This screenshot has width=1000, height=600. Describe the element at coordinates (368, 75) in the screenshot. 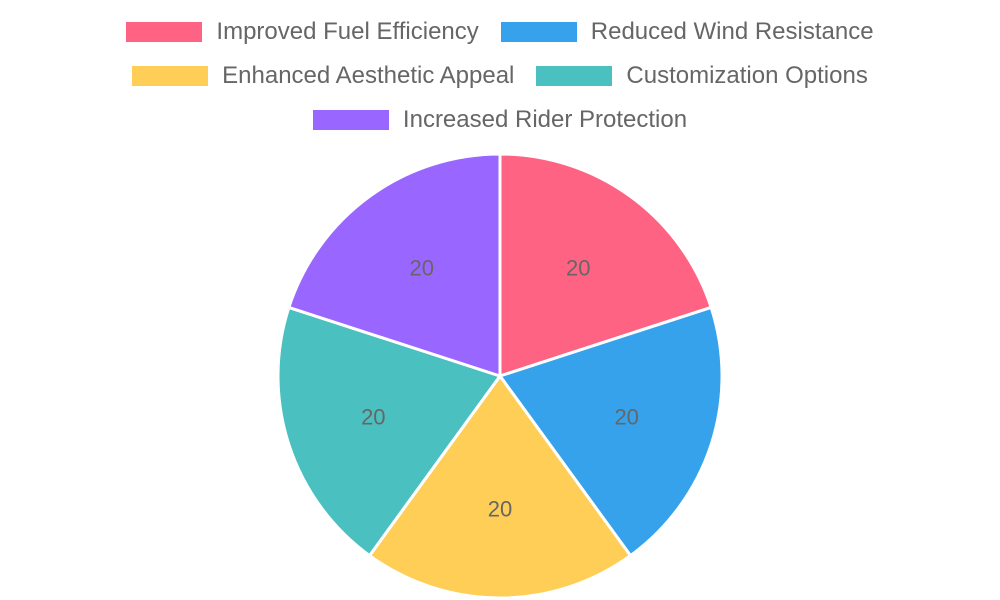

I see `legend-label: Enhanced Aesthetic Appeal` at that location.